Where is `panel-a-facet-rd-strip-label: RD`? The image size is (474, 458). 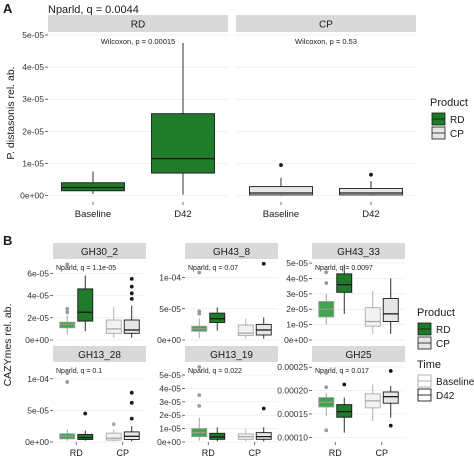
panel-a-facet-rd-strip-label: RD is located at coordinates (138, 25).